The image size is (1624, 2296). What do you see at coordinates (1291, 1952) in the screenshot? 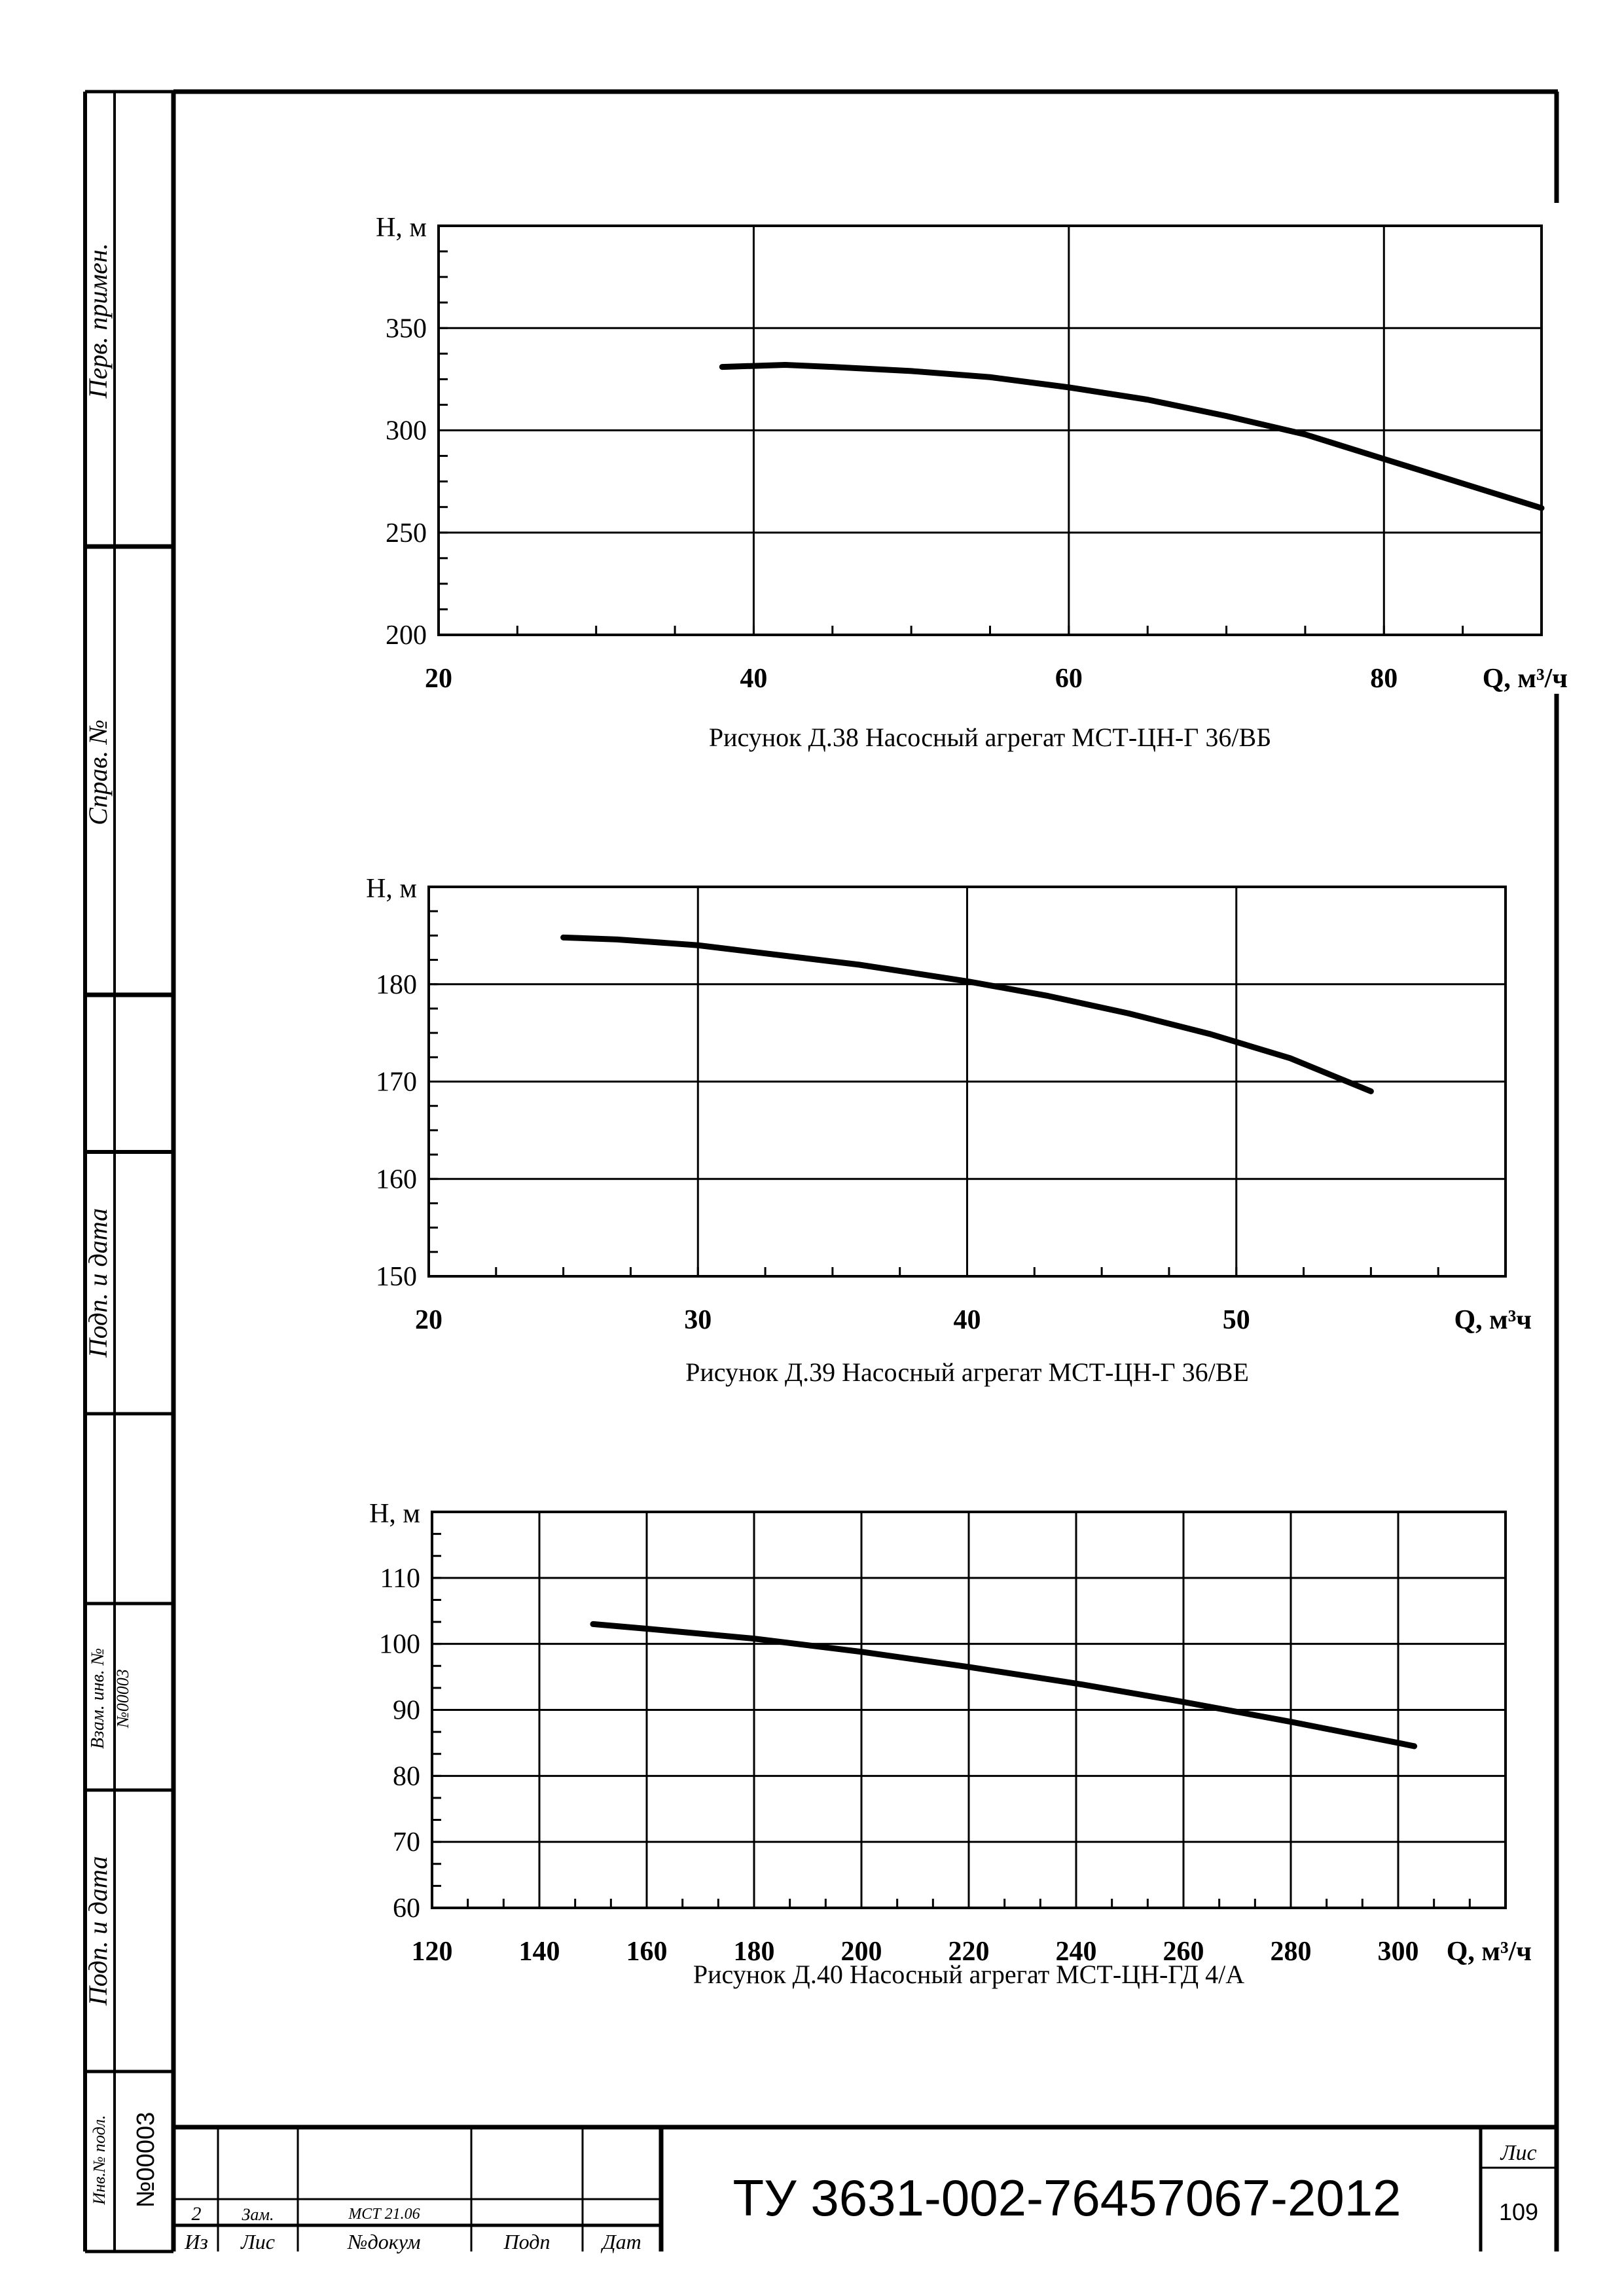
I see `x-tick-label: 280` at bounding box center [1291, 1952].